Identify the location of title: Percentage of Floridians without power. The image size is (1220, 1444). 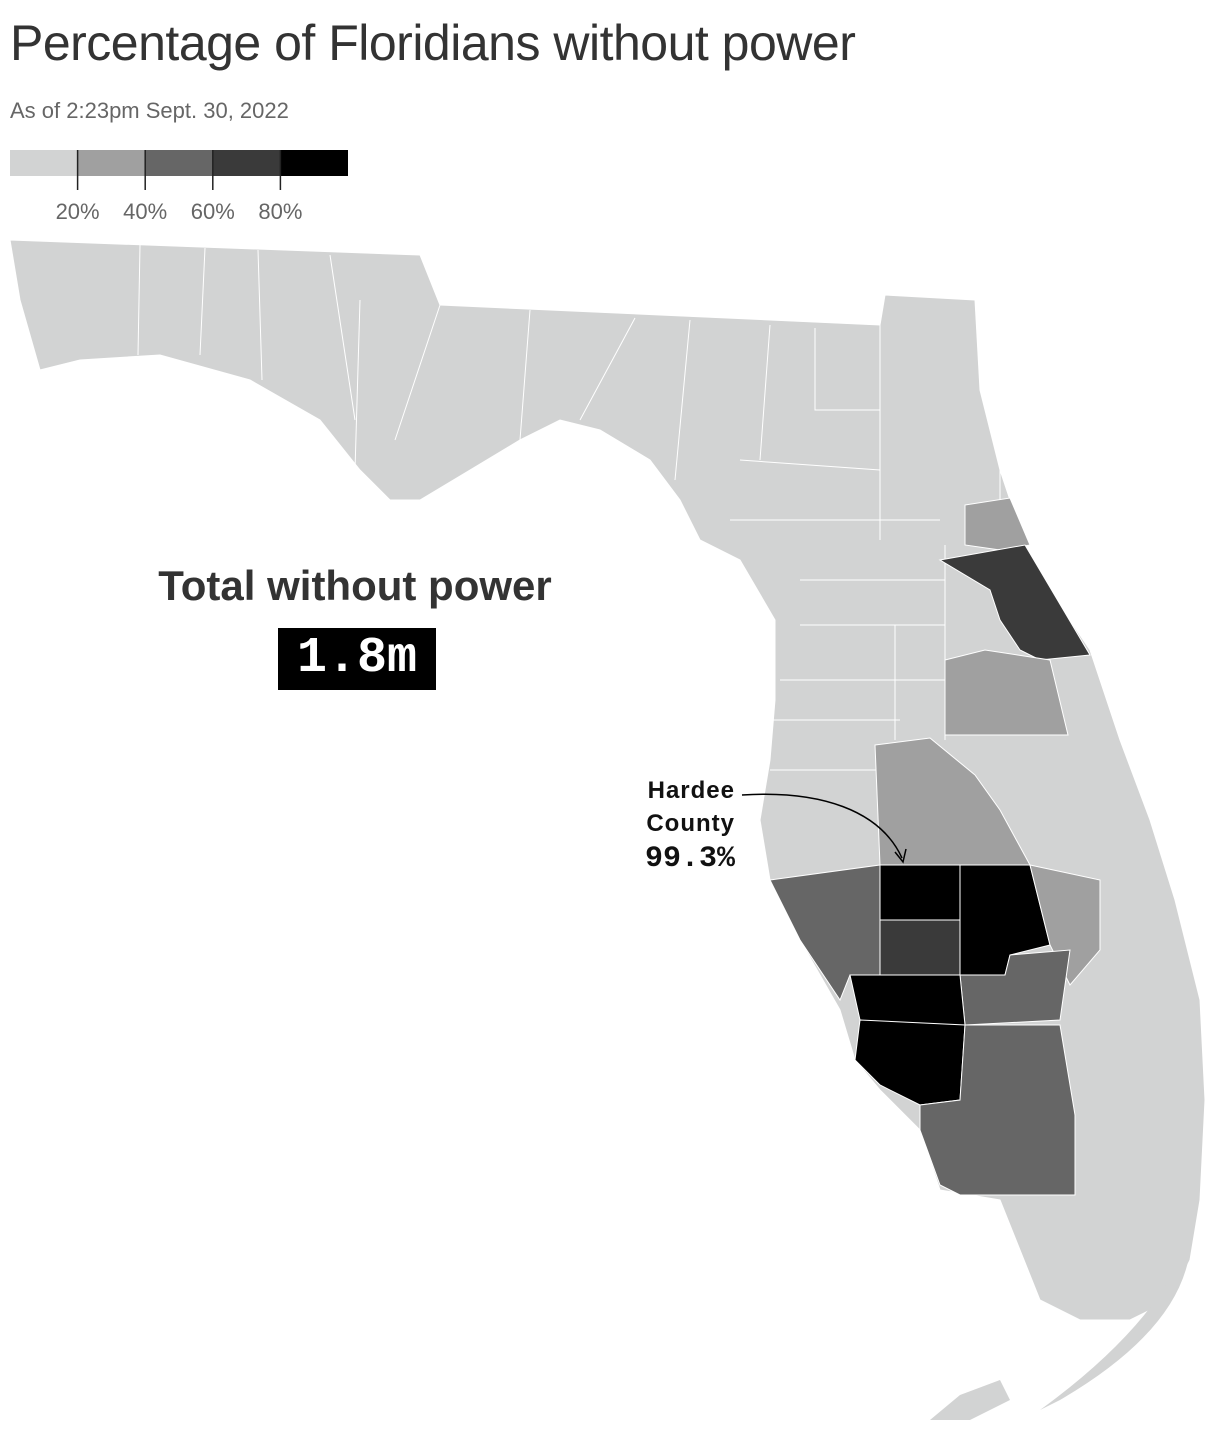
(433, 43).